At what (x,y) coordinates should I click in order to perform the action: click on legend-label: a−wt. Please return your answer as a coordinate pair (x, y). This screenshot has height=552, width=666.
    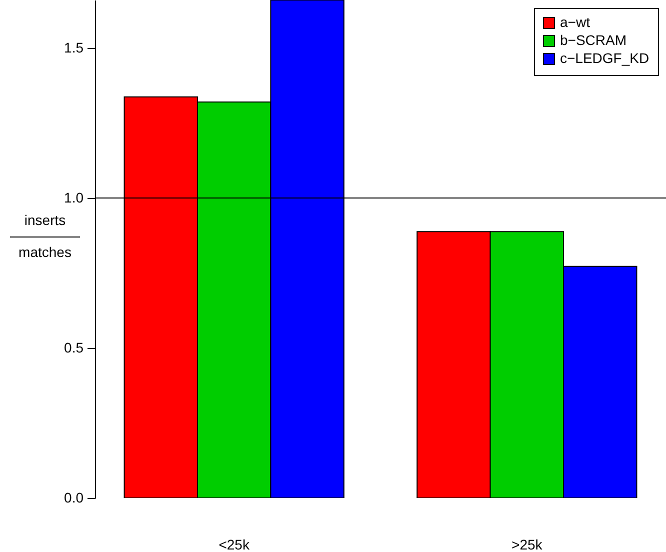
    Looking at the image, I should click on (575, 22).